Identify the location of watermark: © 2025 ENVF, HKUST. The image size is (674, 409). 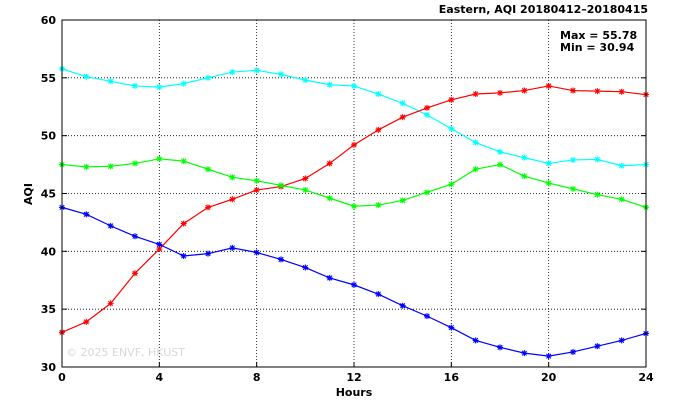
(125, 352).